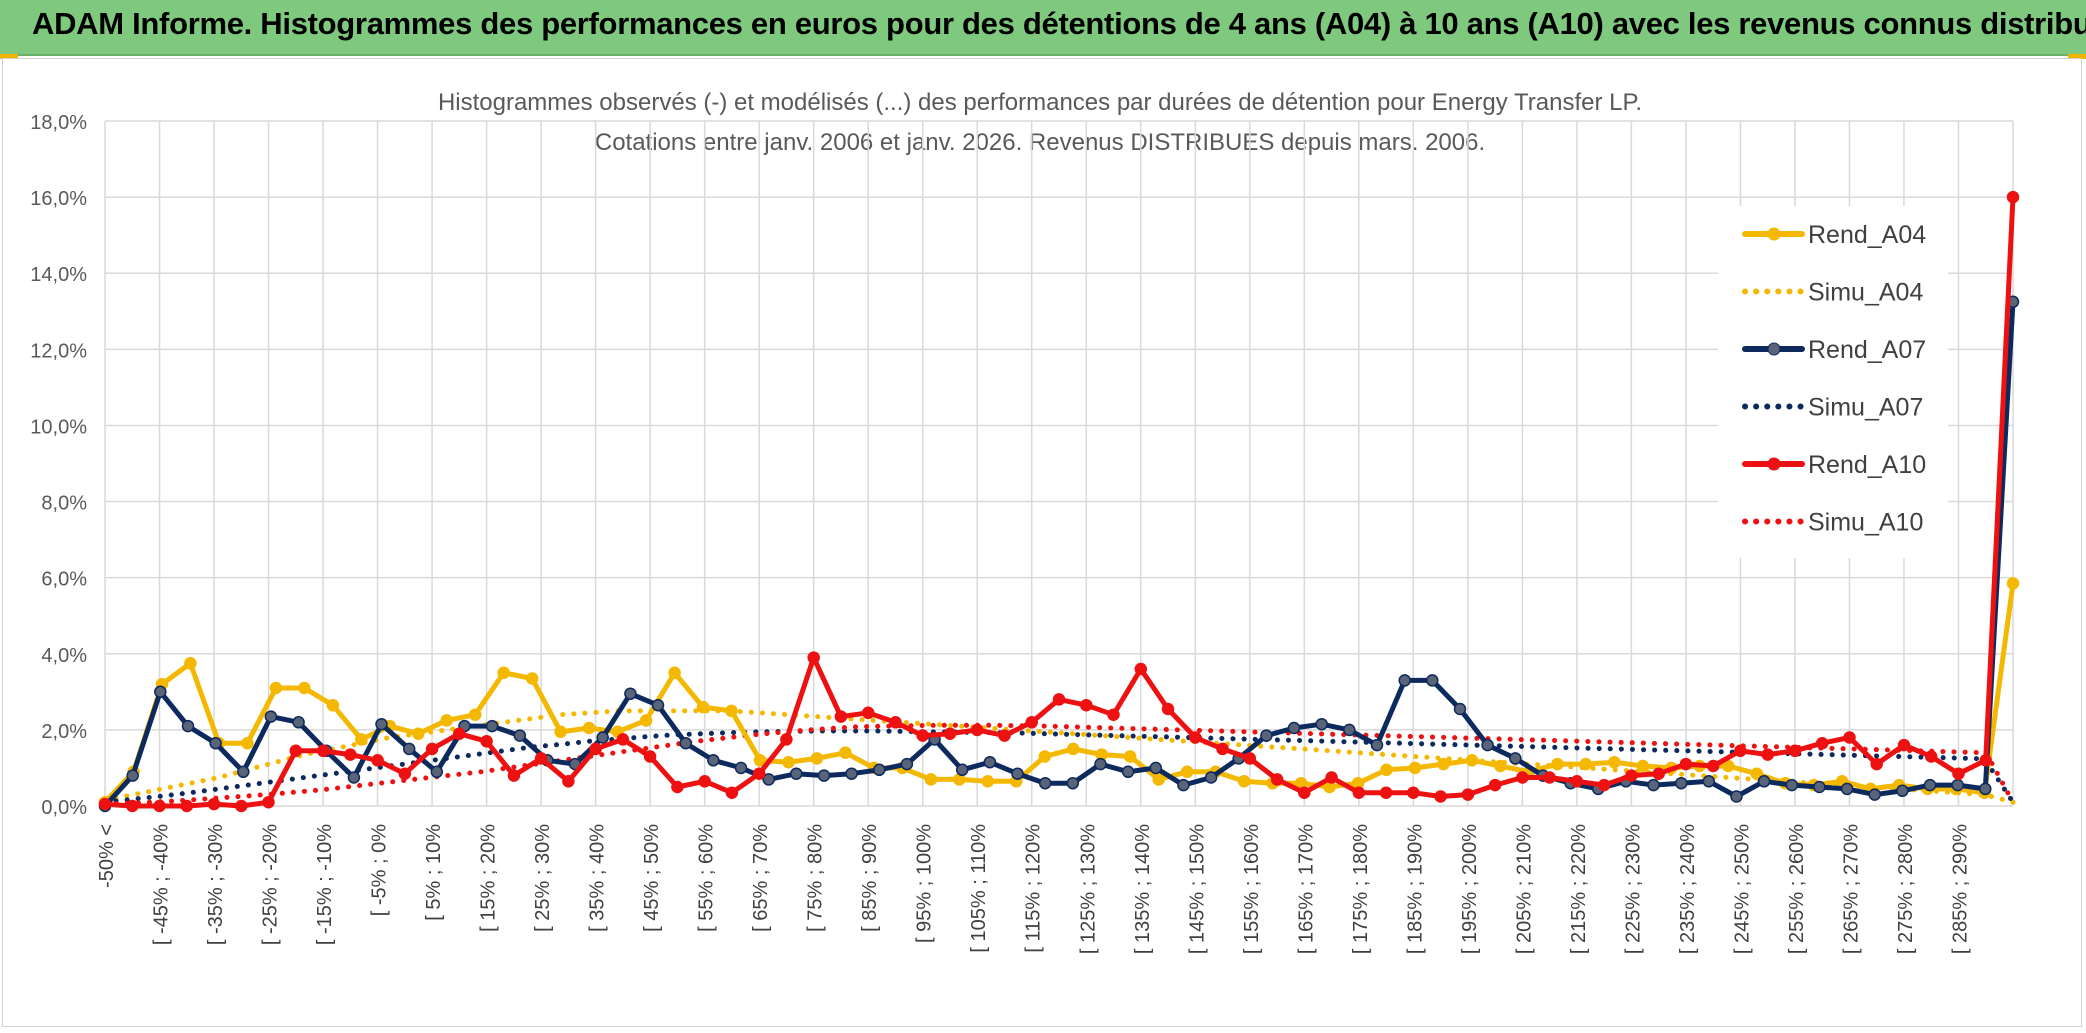 The width and height of the screenshot is (2086, 1033). What do you see at coordinates (1906, 889) in the screenshot?
I see `x-tick-label: [ 275% ; 280%` at bounding box center [1906, 889].